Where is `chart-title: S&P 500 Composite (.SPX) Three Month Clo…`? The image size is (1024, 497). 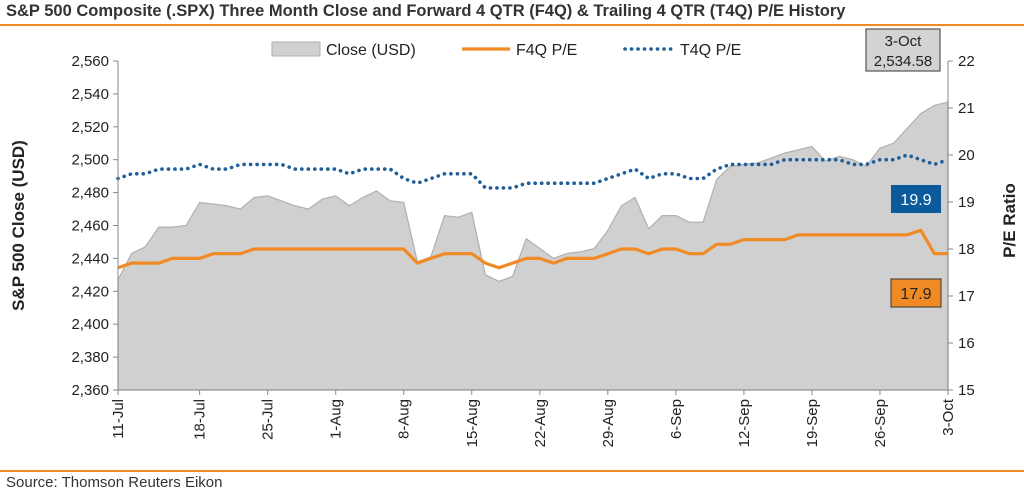 chart-title: S&P 500 Composite (.SPX) Three Month Clo… is located at coordinates (426, 11).